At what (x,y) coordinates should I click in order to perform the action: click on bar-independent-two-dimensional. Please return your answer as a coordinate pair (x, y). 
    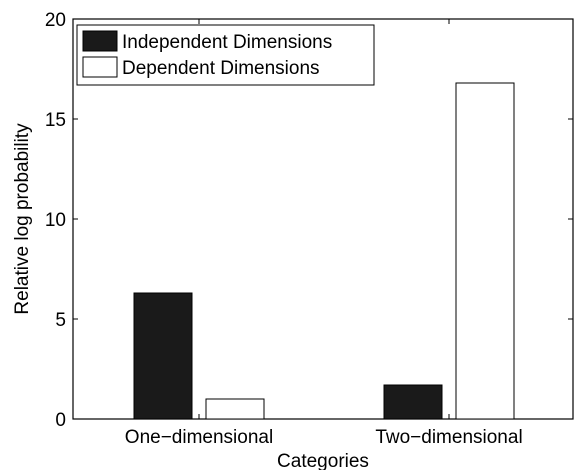
    Looking at the image, I should click on (413, 402).